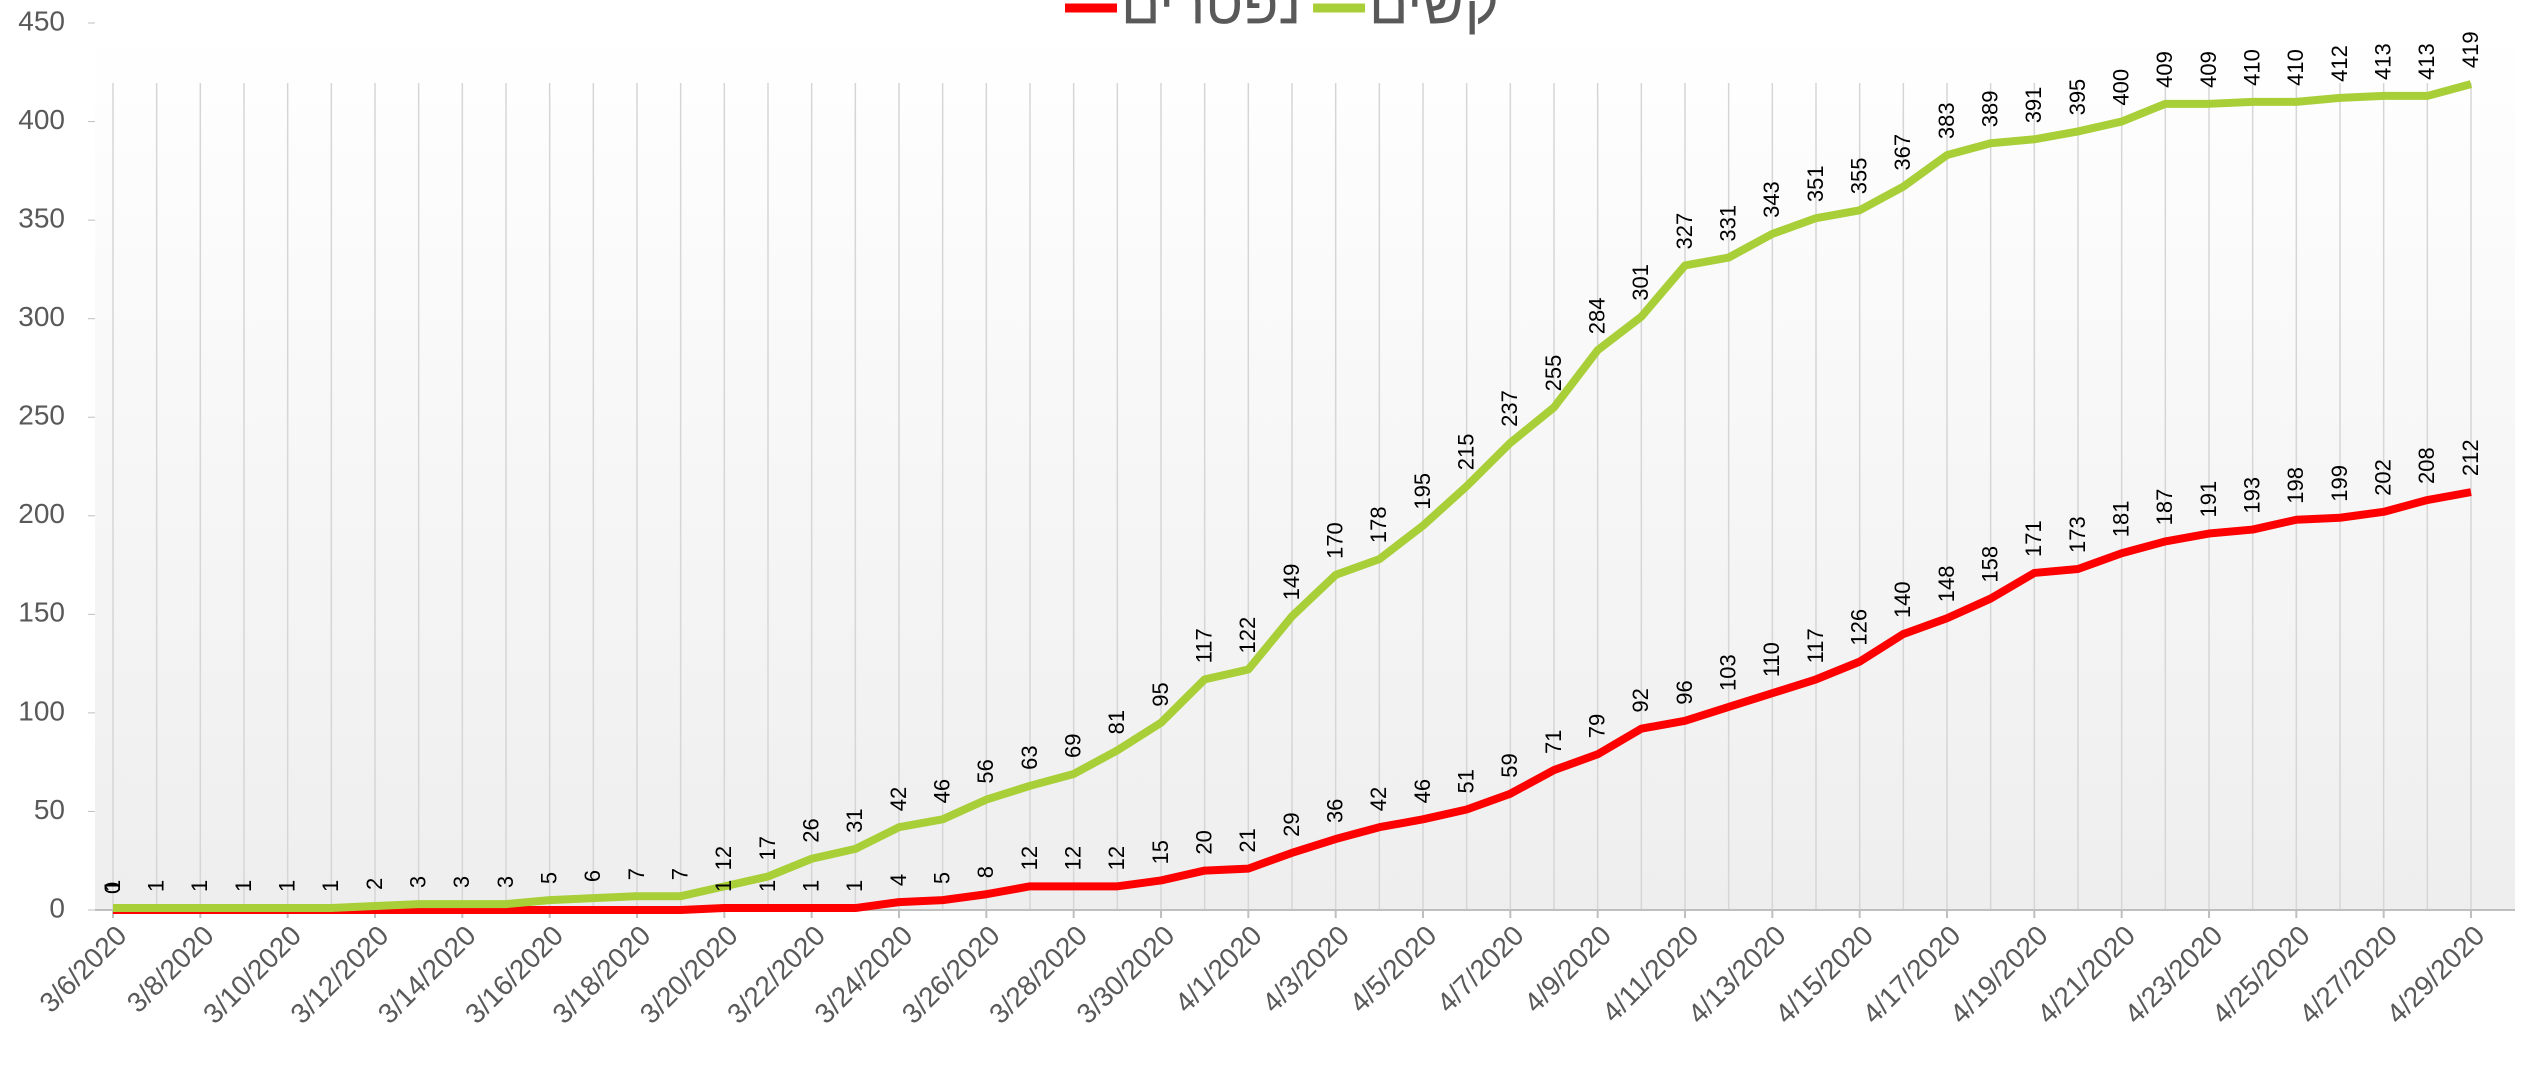 The image size is (2521, 1072). What do you see at coordinates (1509, 408) in the screenshot?
I see `data-label: 237` at bounding box center [1509, 408].